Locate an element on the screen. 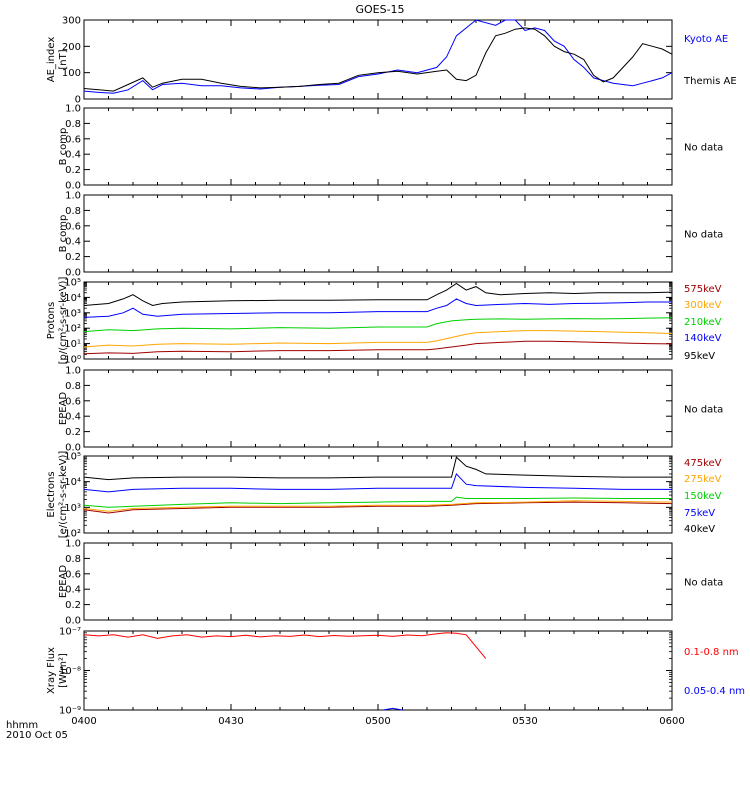 The width and height of the screenshot is (750, 800). legend-entry: Kyoto AE is located at coordinates (706, 39).